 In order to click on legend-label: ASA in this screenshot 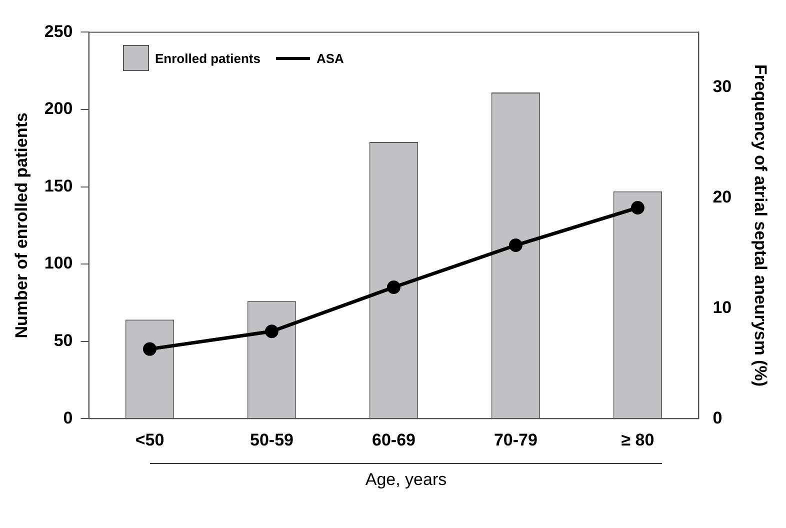, I will do `click(330, 58)`.